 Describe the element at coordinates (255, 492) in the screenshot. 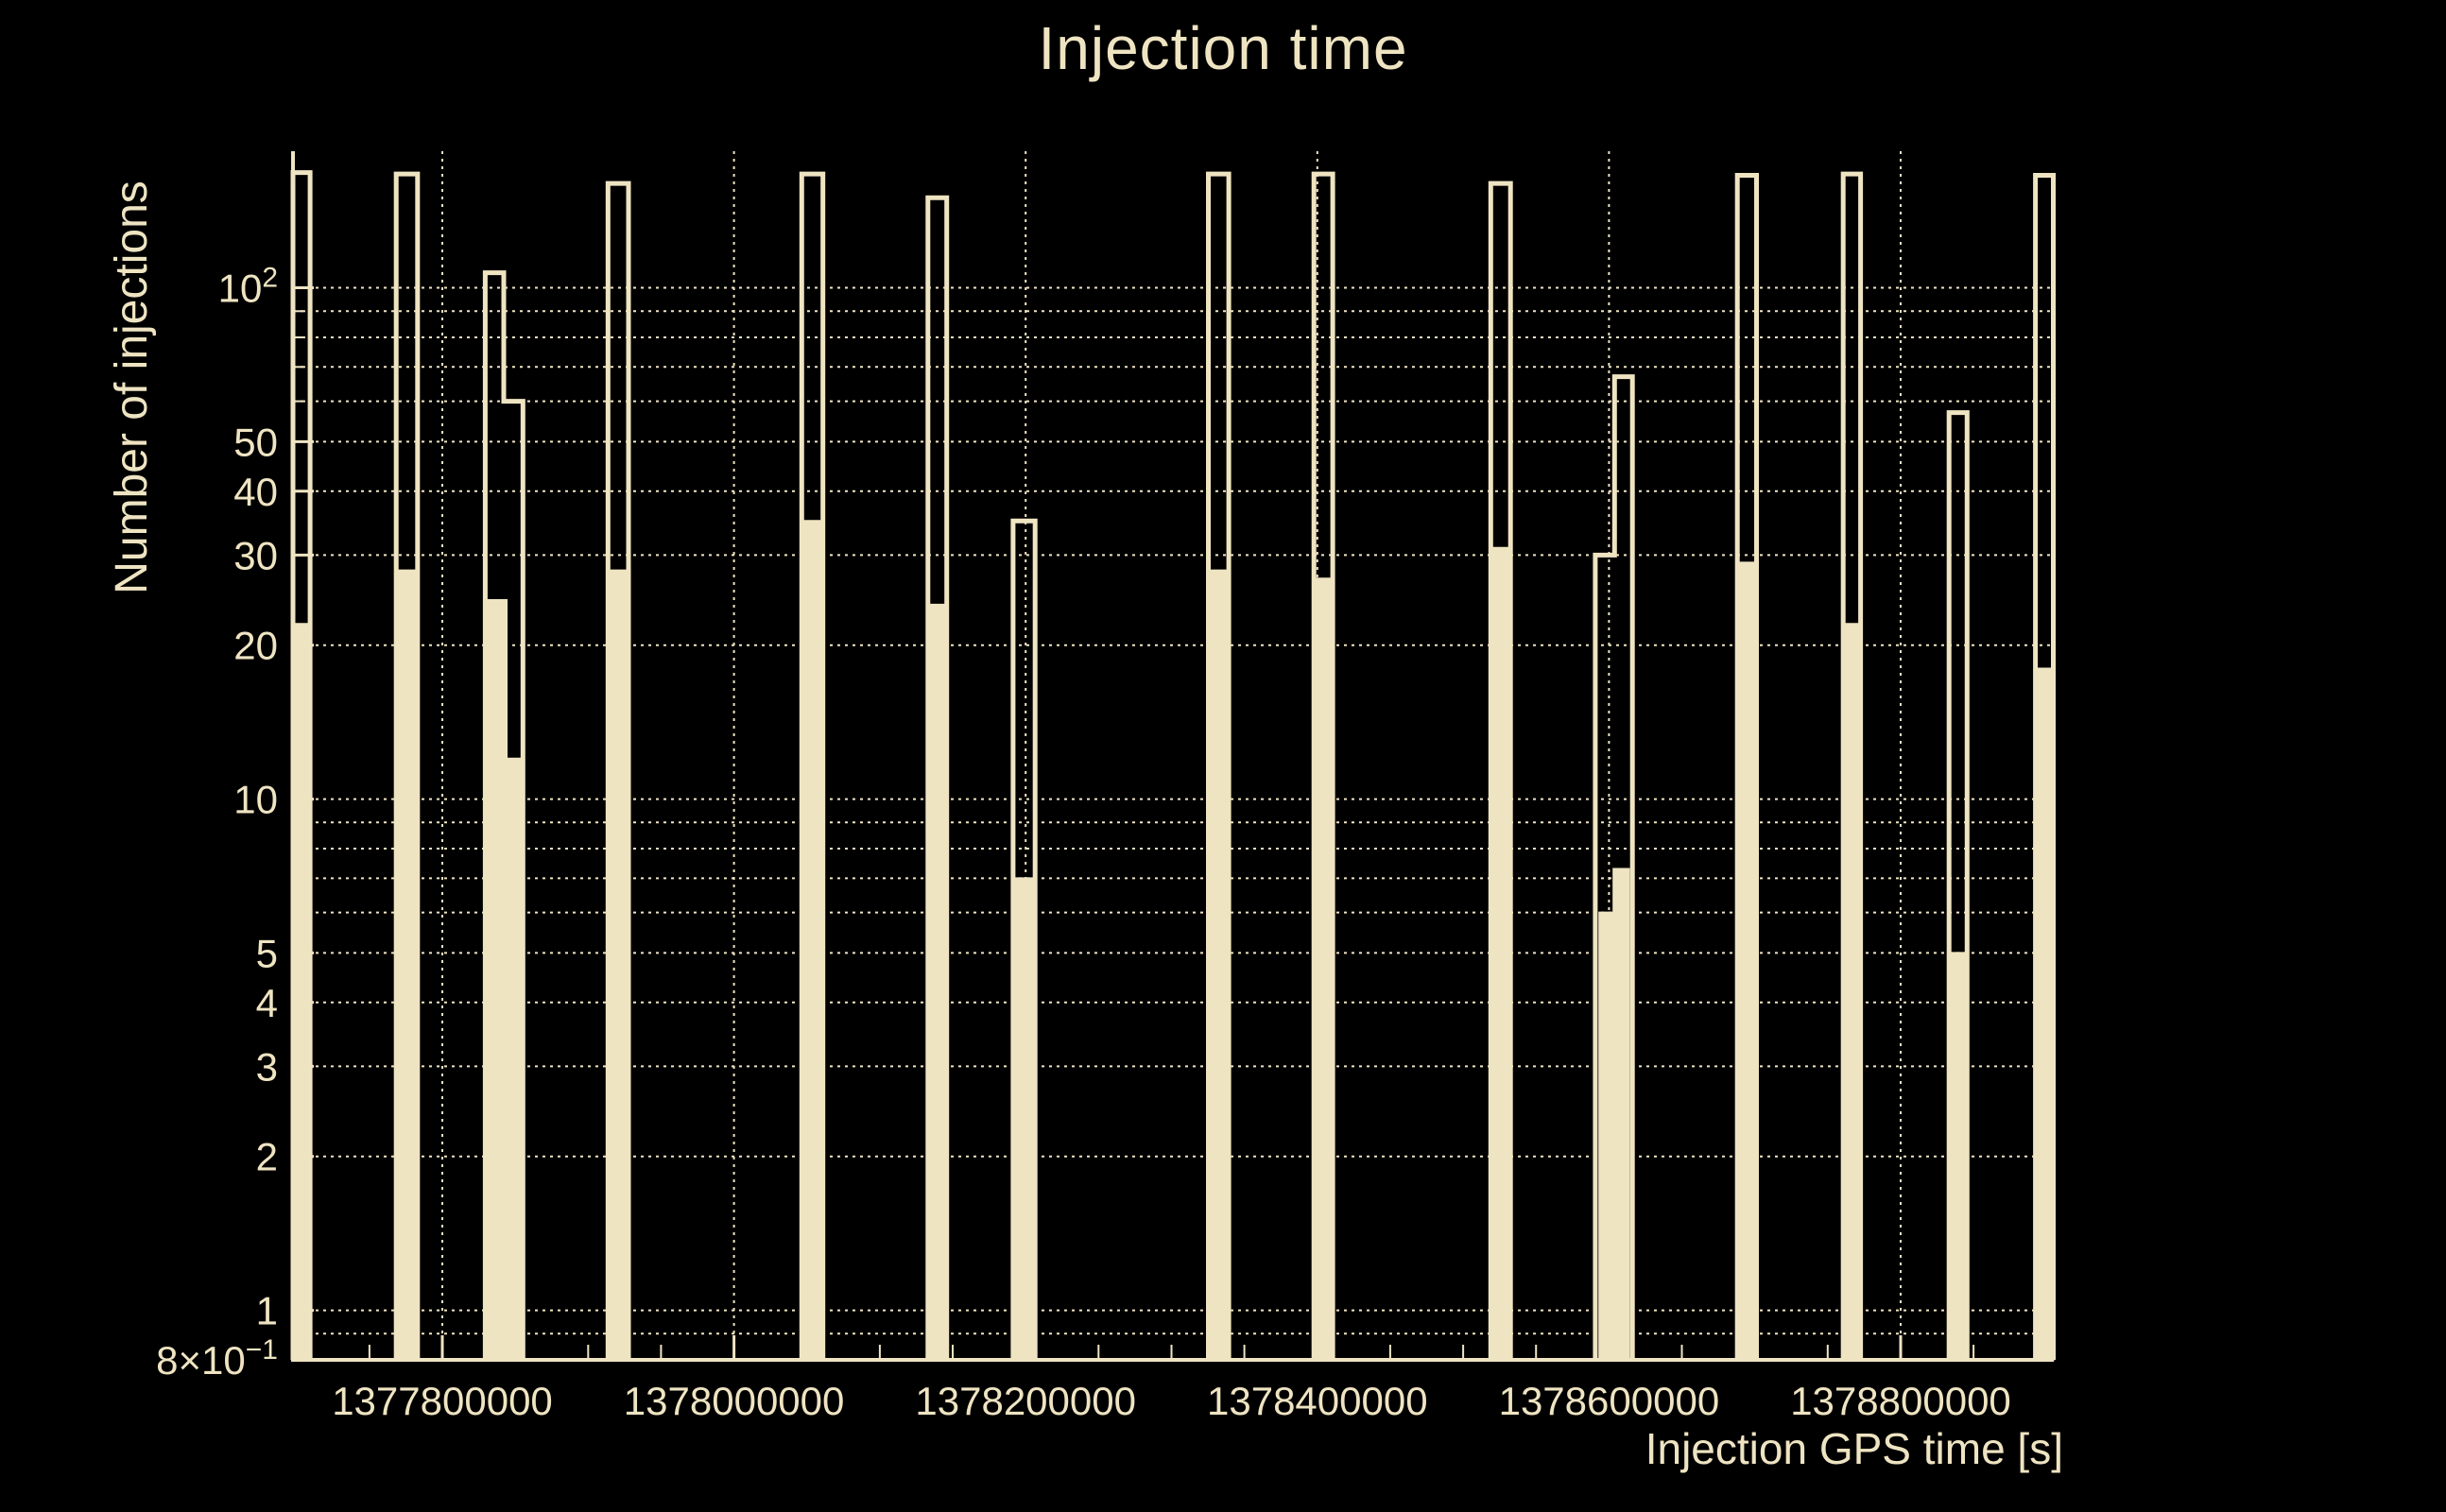

I see `y-tick-label: 40` at that location.